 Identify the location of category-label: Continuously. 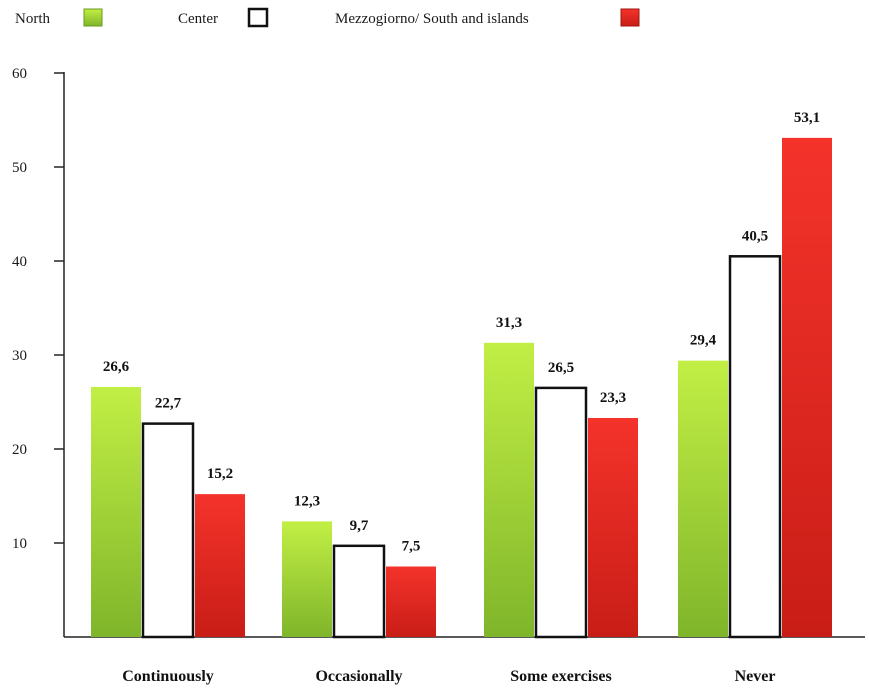
(168, 676).